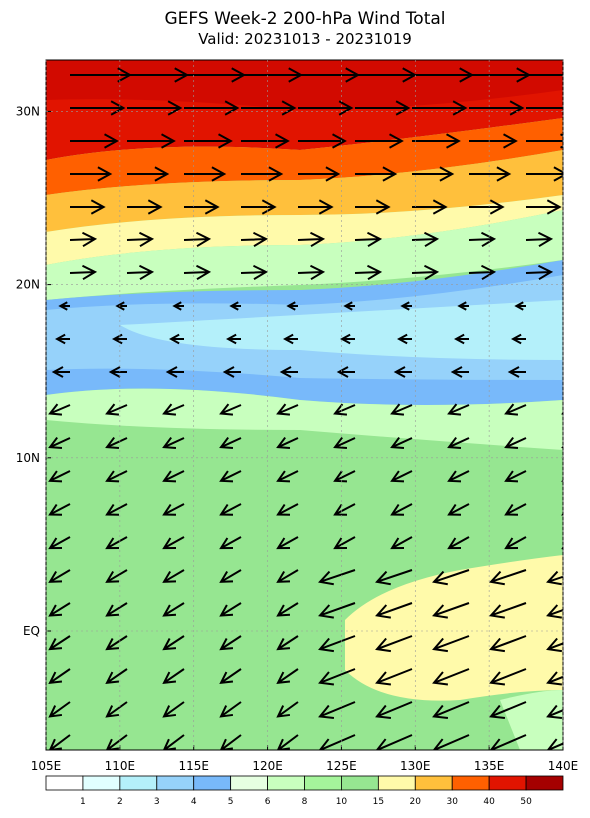 Image resolution: width=590 pixels, height=818 pixels. Describe the element at coordinates (120, 802) in the screenshot. I see `colorbar-label: 2` at that location.